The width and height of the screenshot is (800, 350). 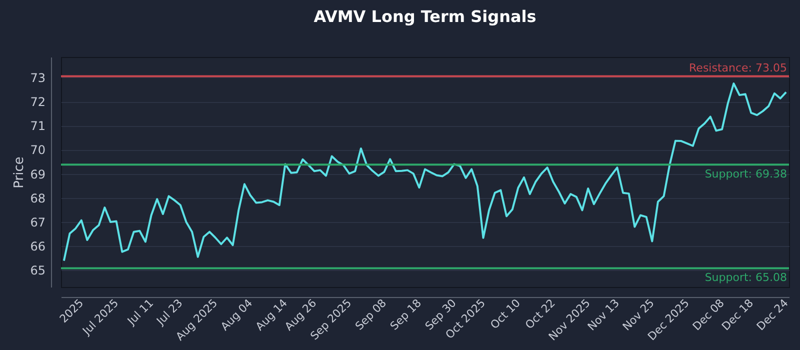 What do you see at coordinates (38, 198) in the screenshot?
I see `y-tick-label: 68` at bounding box center [38, 198].